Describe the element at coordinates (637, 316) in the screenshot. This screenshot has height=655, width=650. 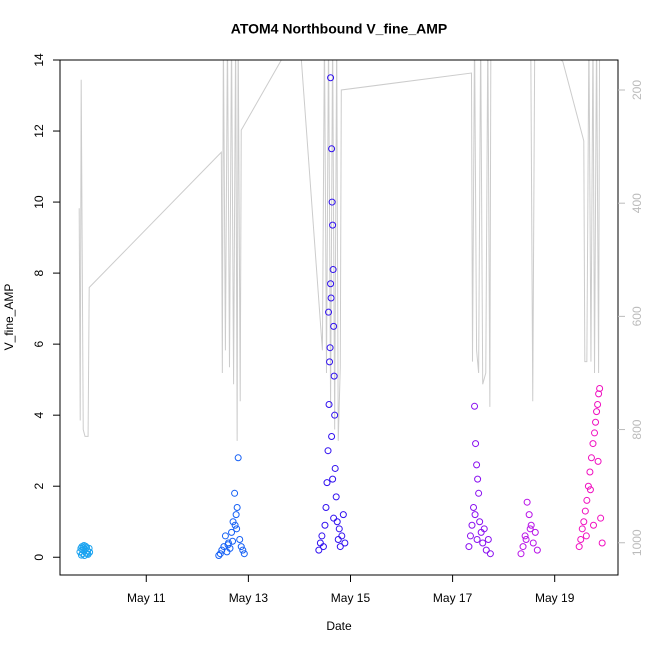
I see `y2-tick-label: 600` at that location.